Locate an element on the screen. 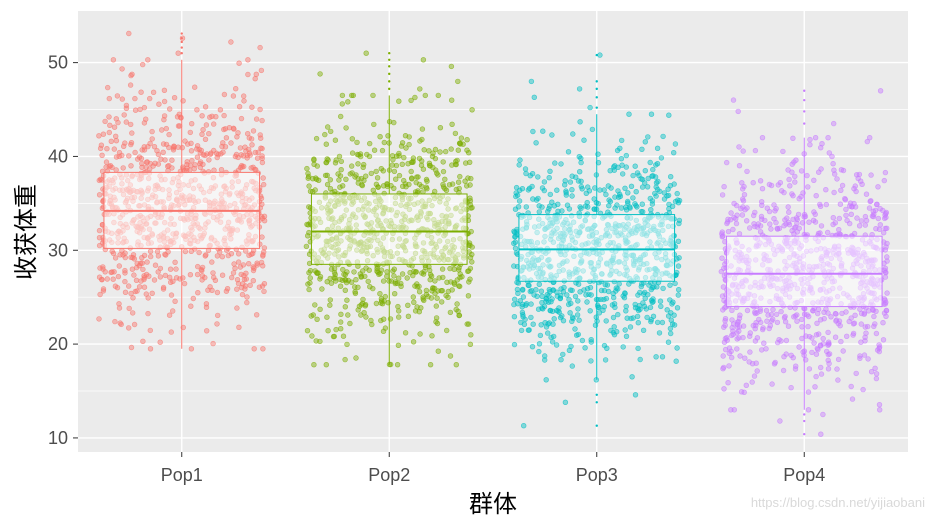  outlier-point is located at coordinates (596, 81).